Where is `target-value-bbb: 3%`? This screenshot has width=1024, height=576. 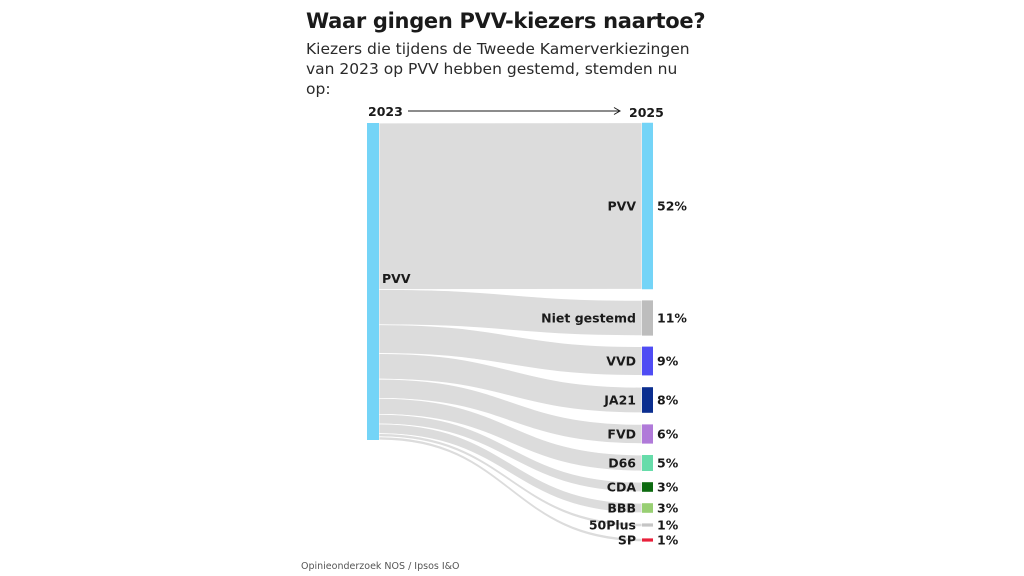 target-value-bbb: 3% is located at coordinates (668, 508).